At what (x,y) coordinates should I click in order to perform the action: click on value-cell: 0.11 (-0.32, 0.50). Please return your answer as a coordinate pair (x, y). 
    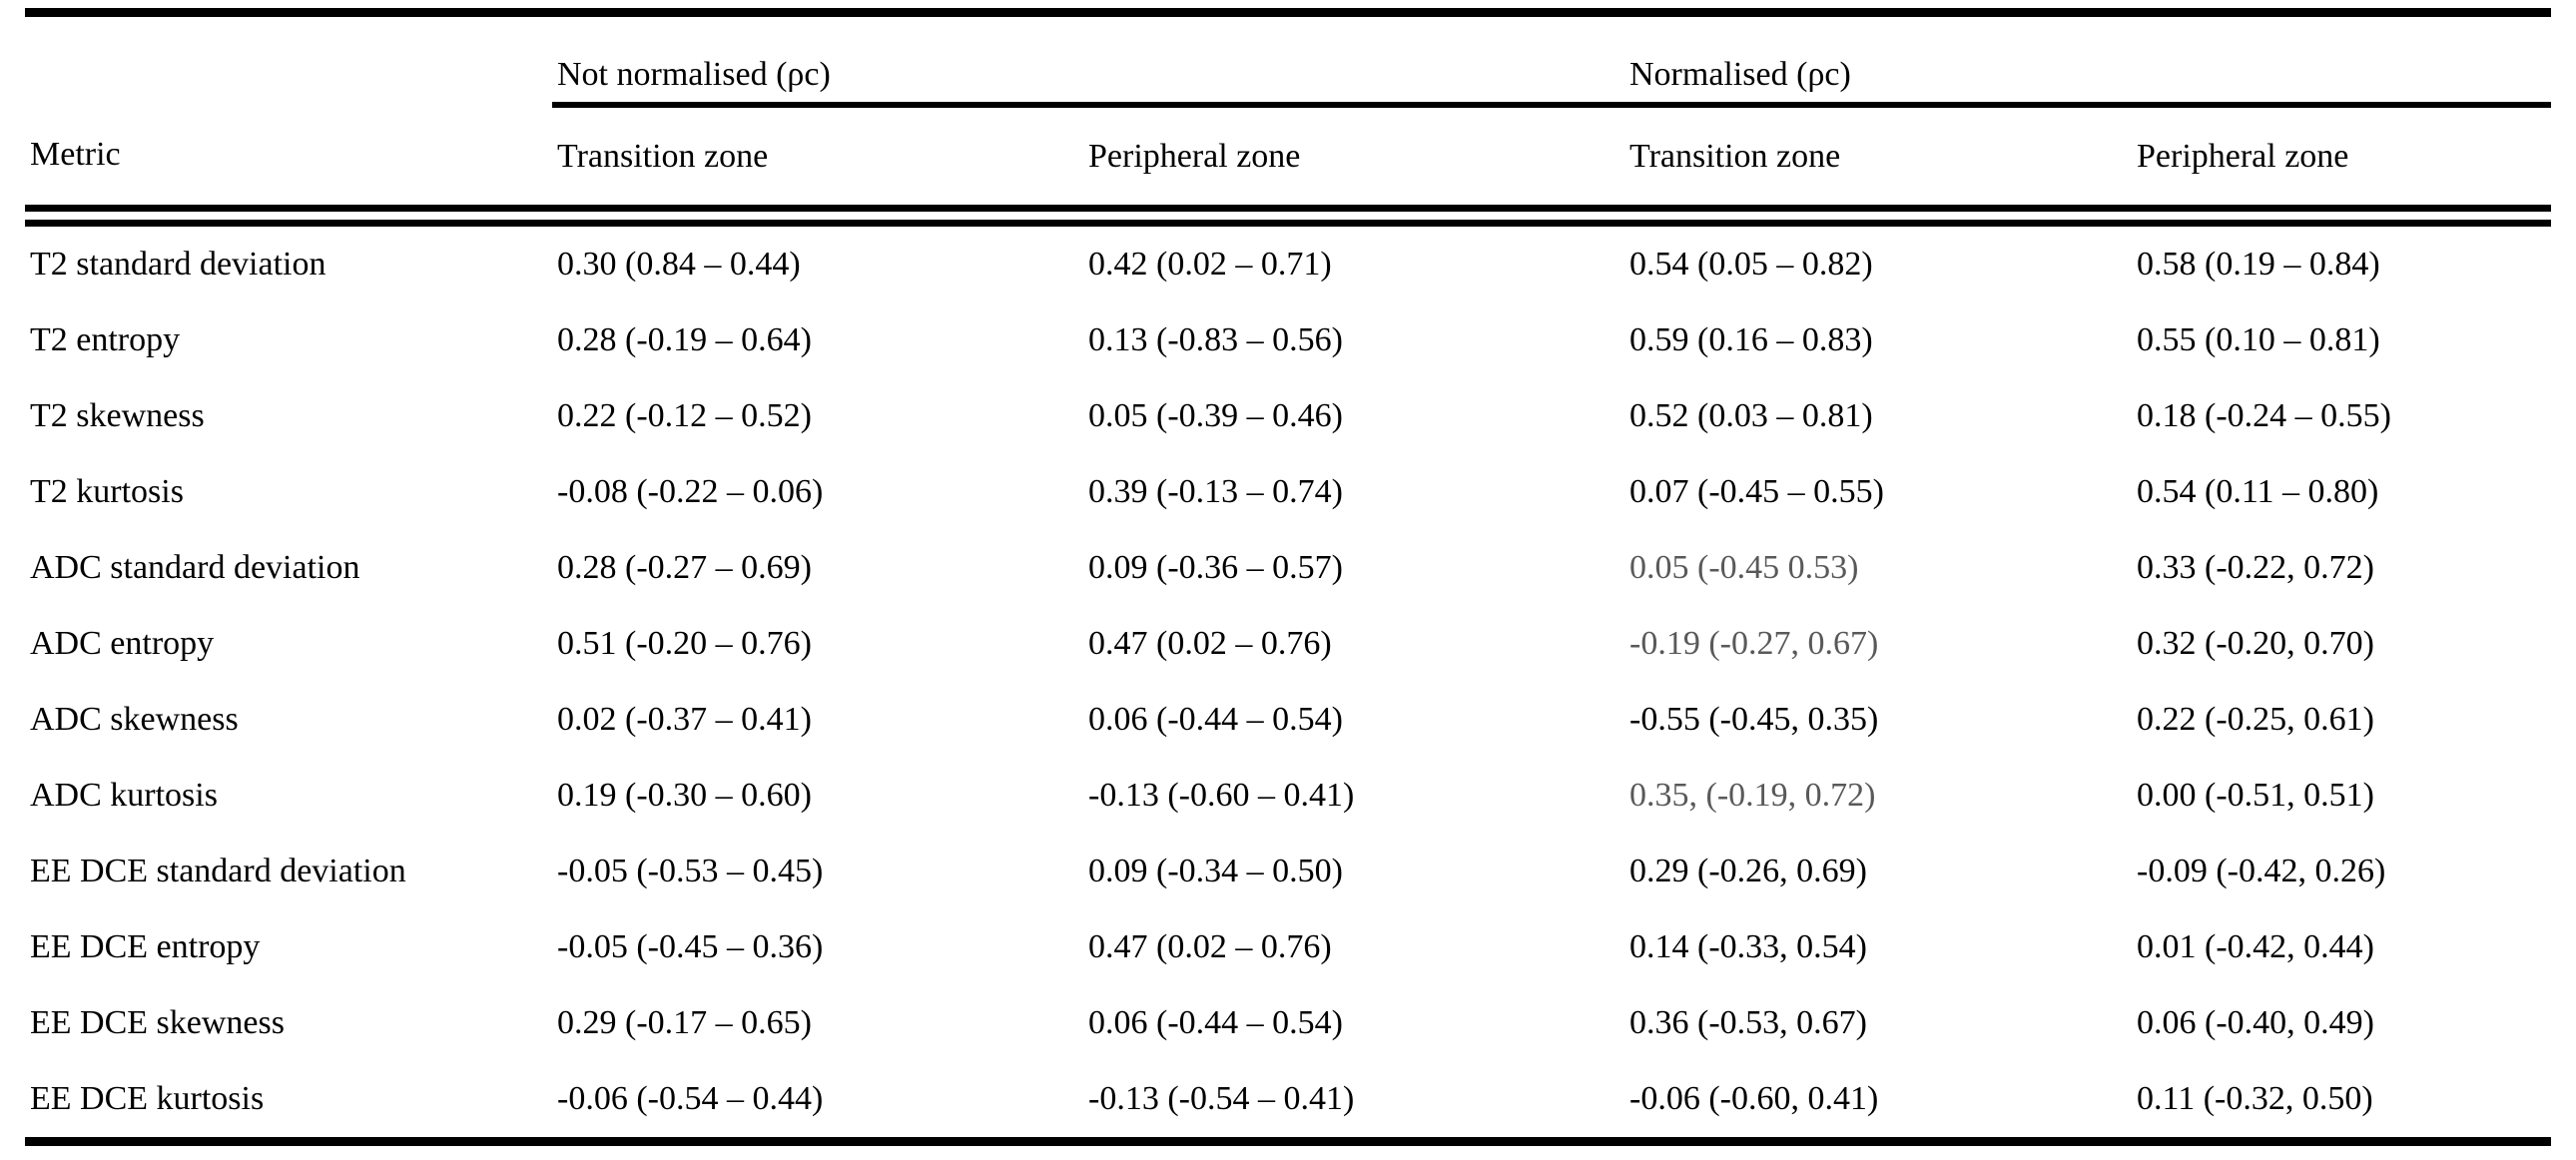
    Looking at the image, I should click on (2255, 1098).